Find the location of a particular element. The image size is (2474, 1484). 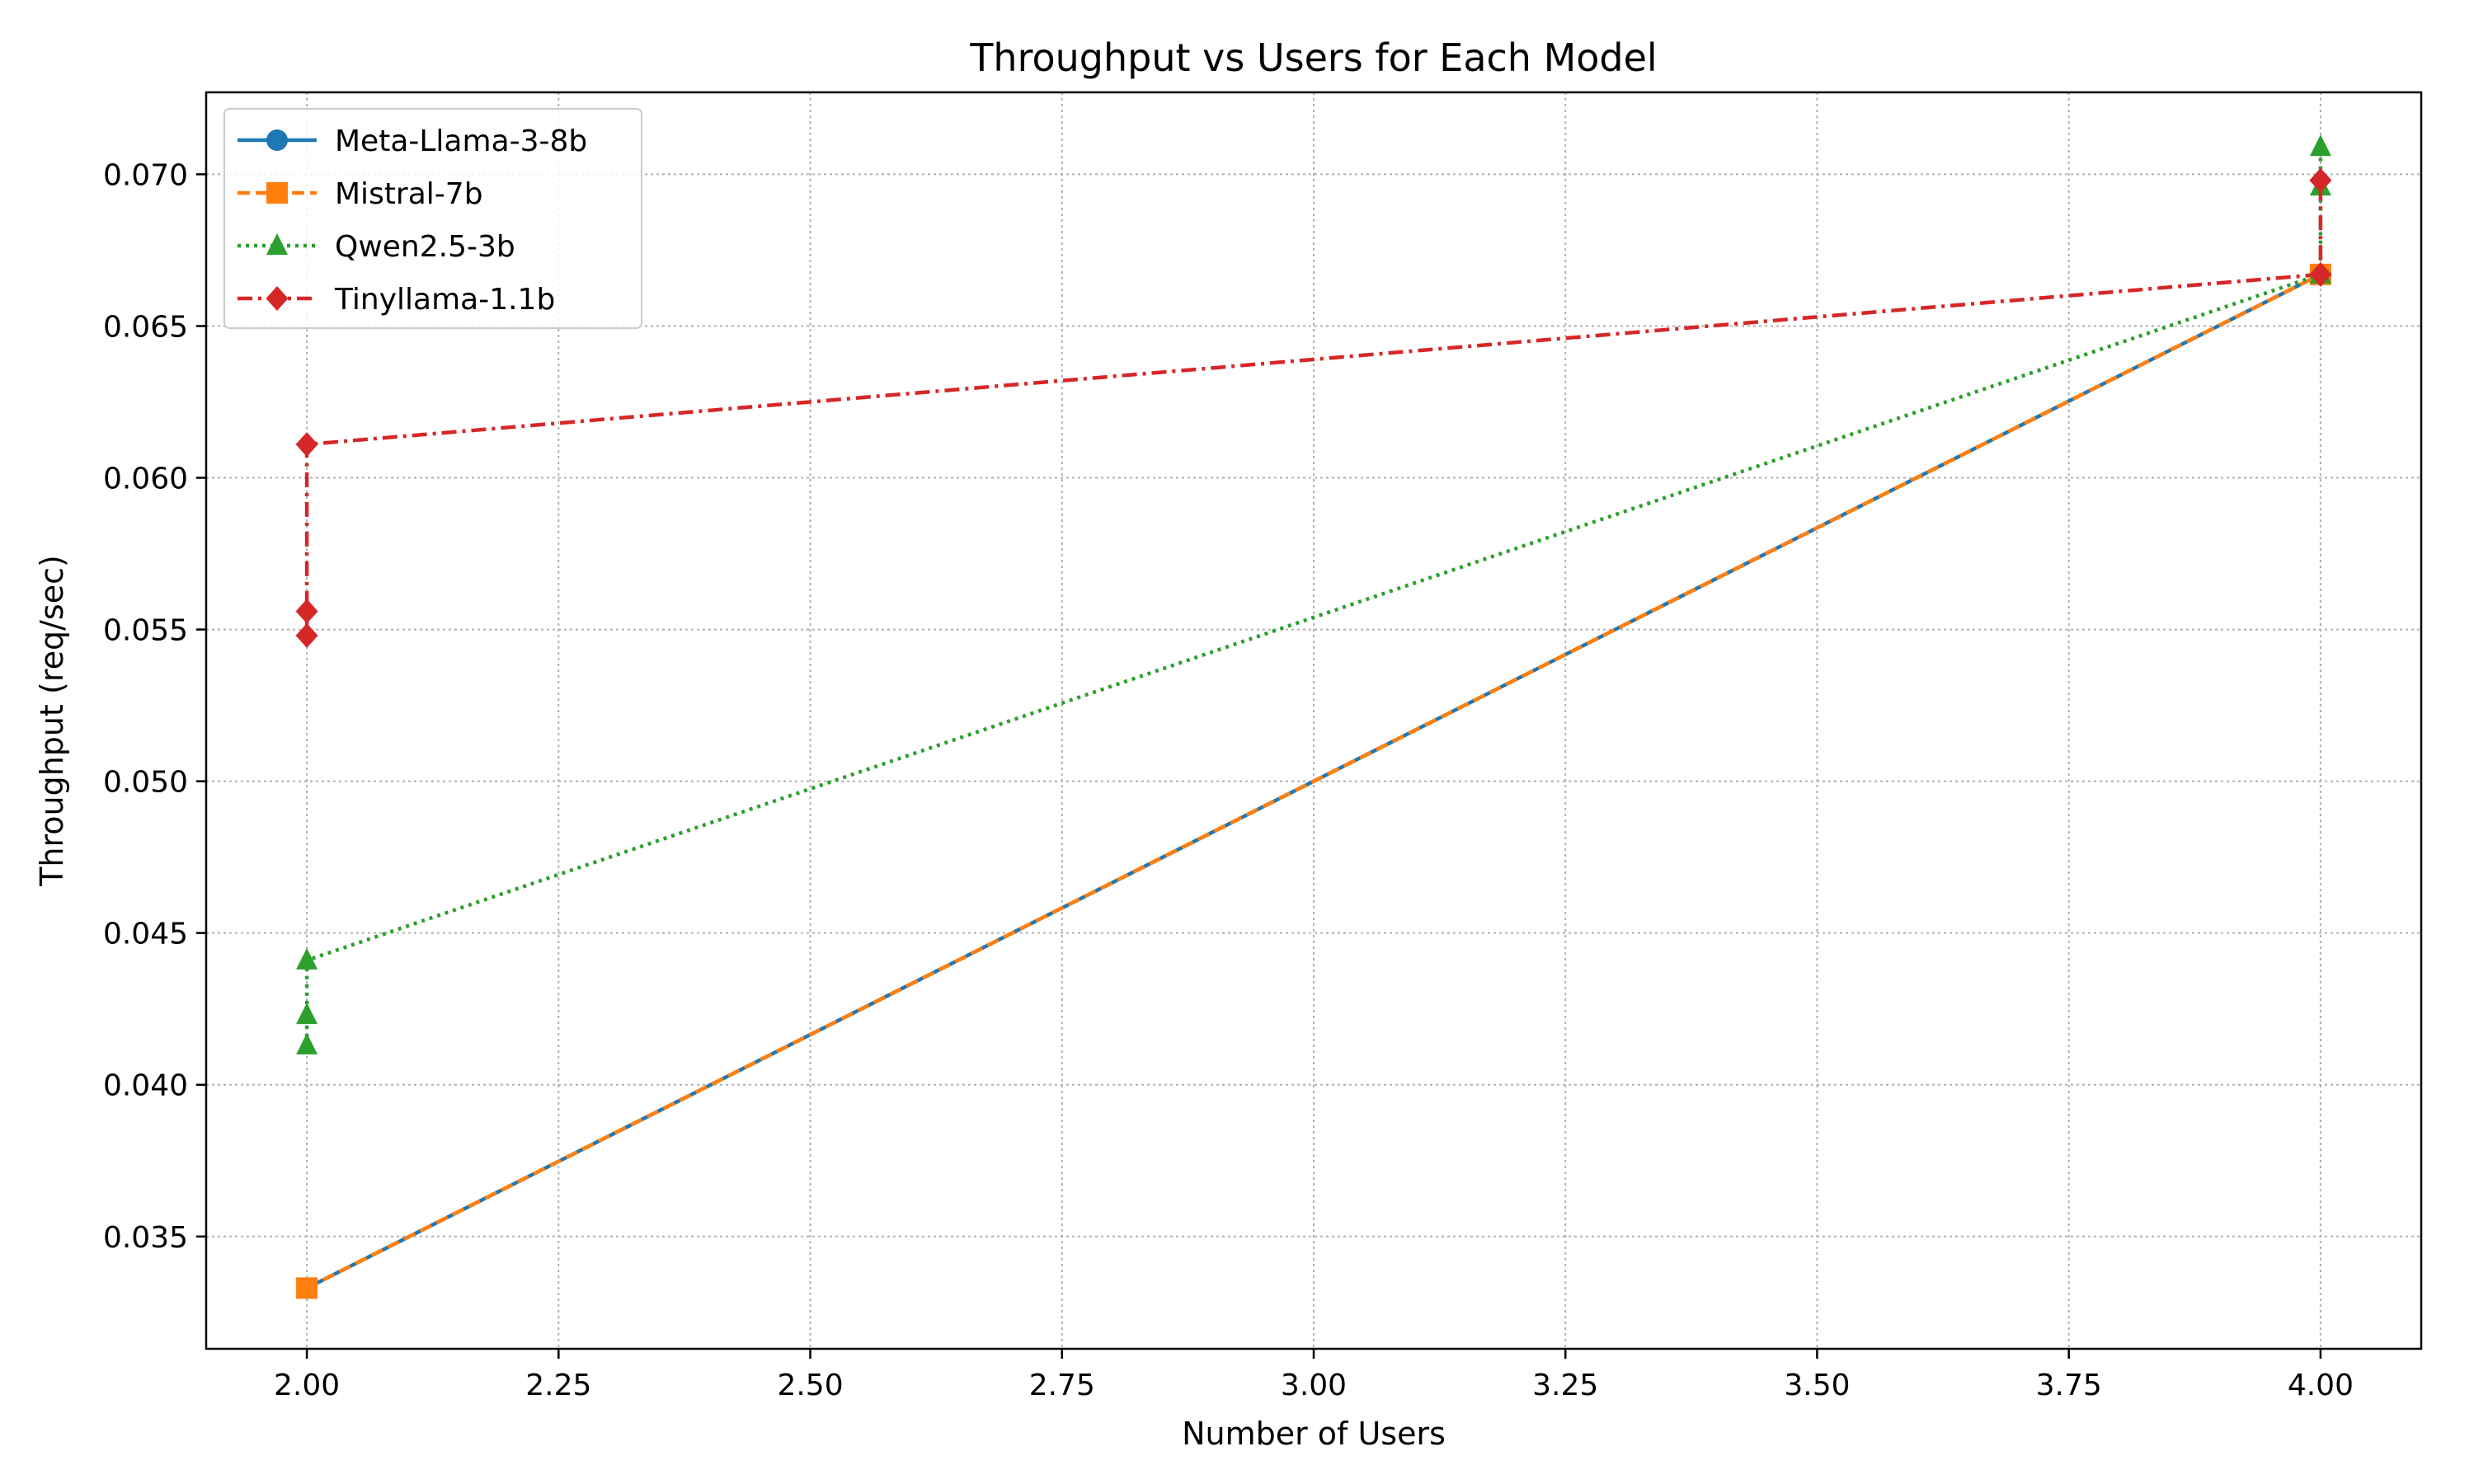

y-tick-label: 0.055 is located at coordinates (145, 631).